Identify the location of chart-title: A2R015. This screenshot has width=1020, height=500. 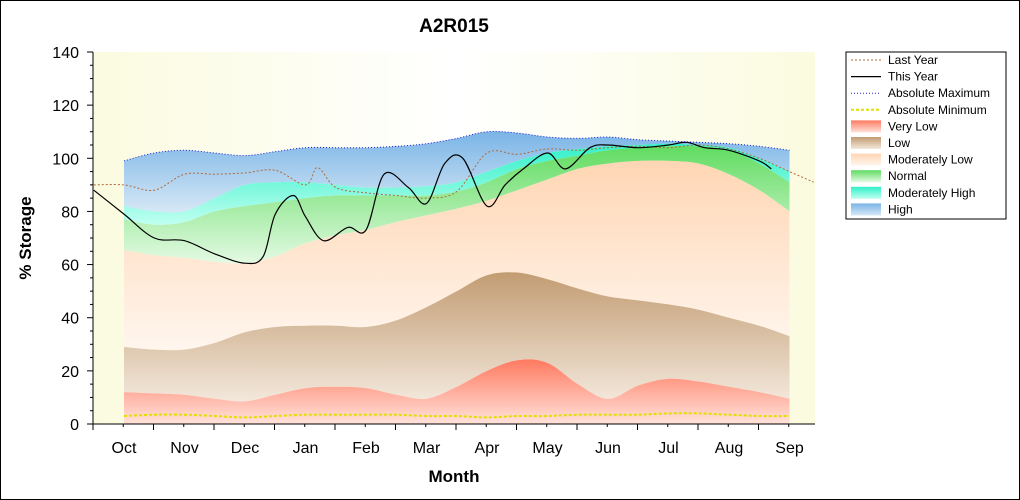
(454, 26).